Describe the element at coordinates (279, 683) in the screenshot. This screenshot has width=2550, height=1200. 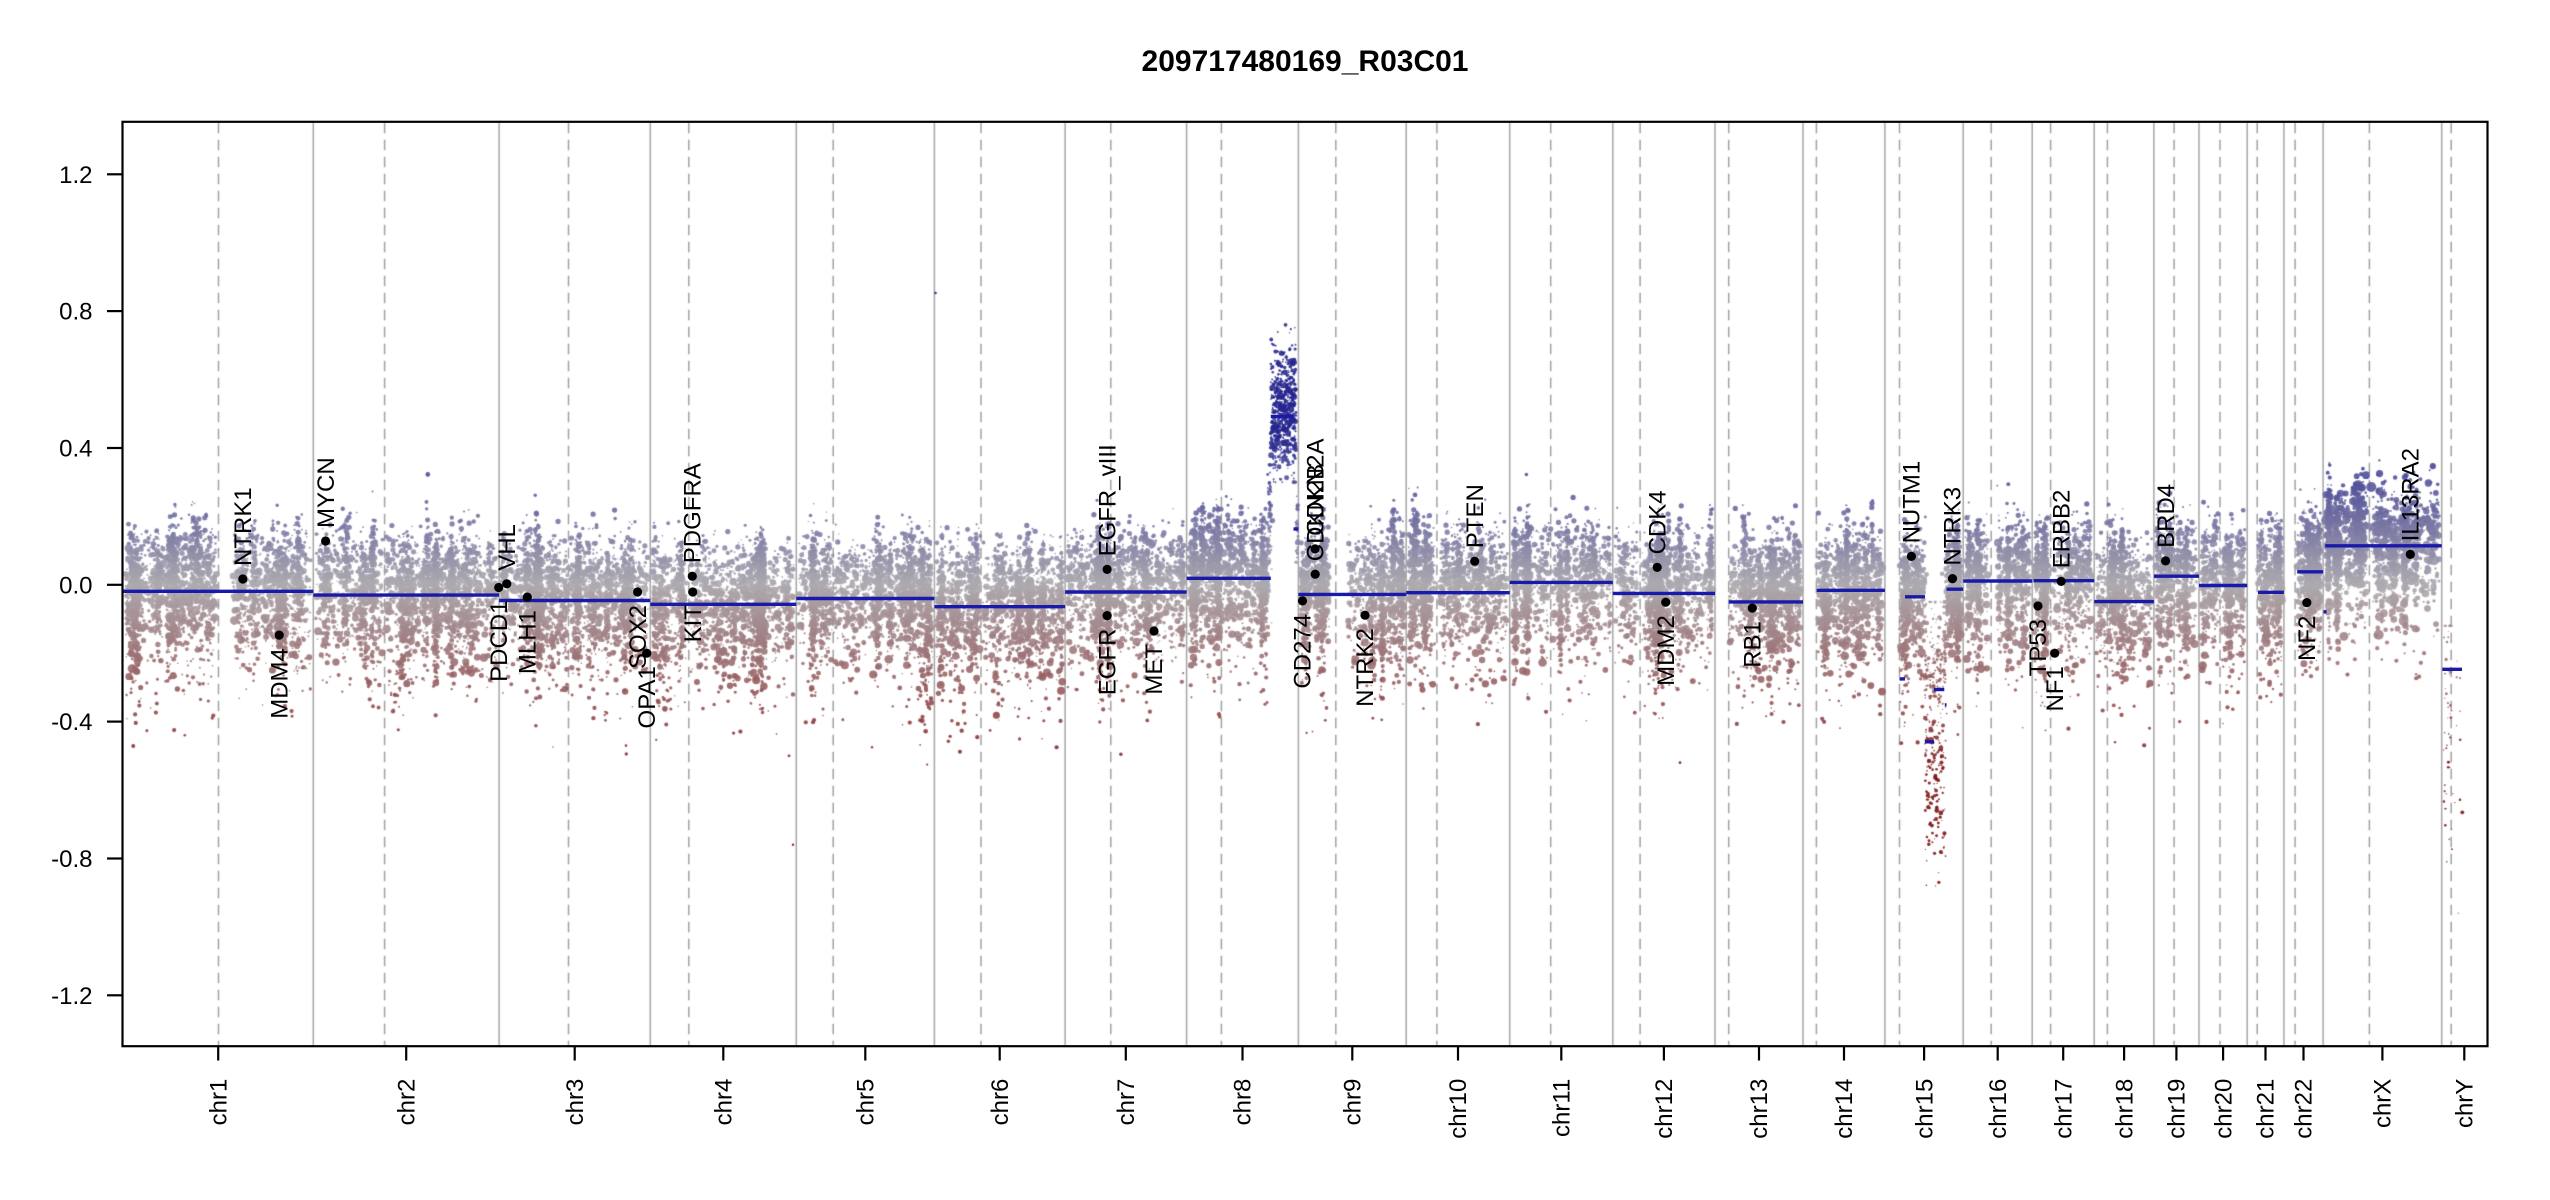
I see `svg-text: MDM4` at that location.